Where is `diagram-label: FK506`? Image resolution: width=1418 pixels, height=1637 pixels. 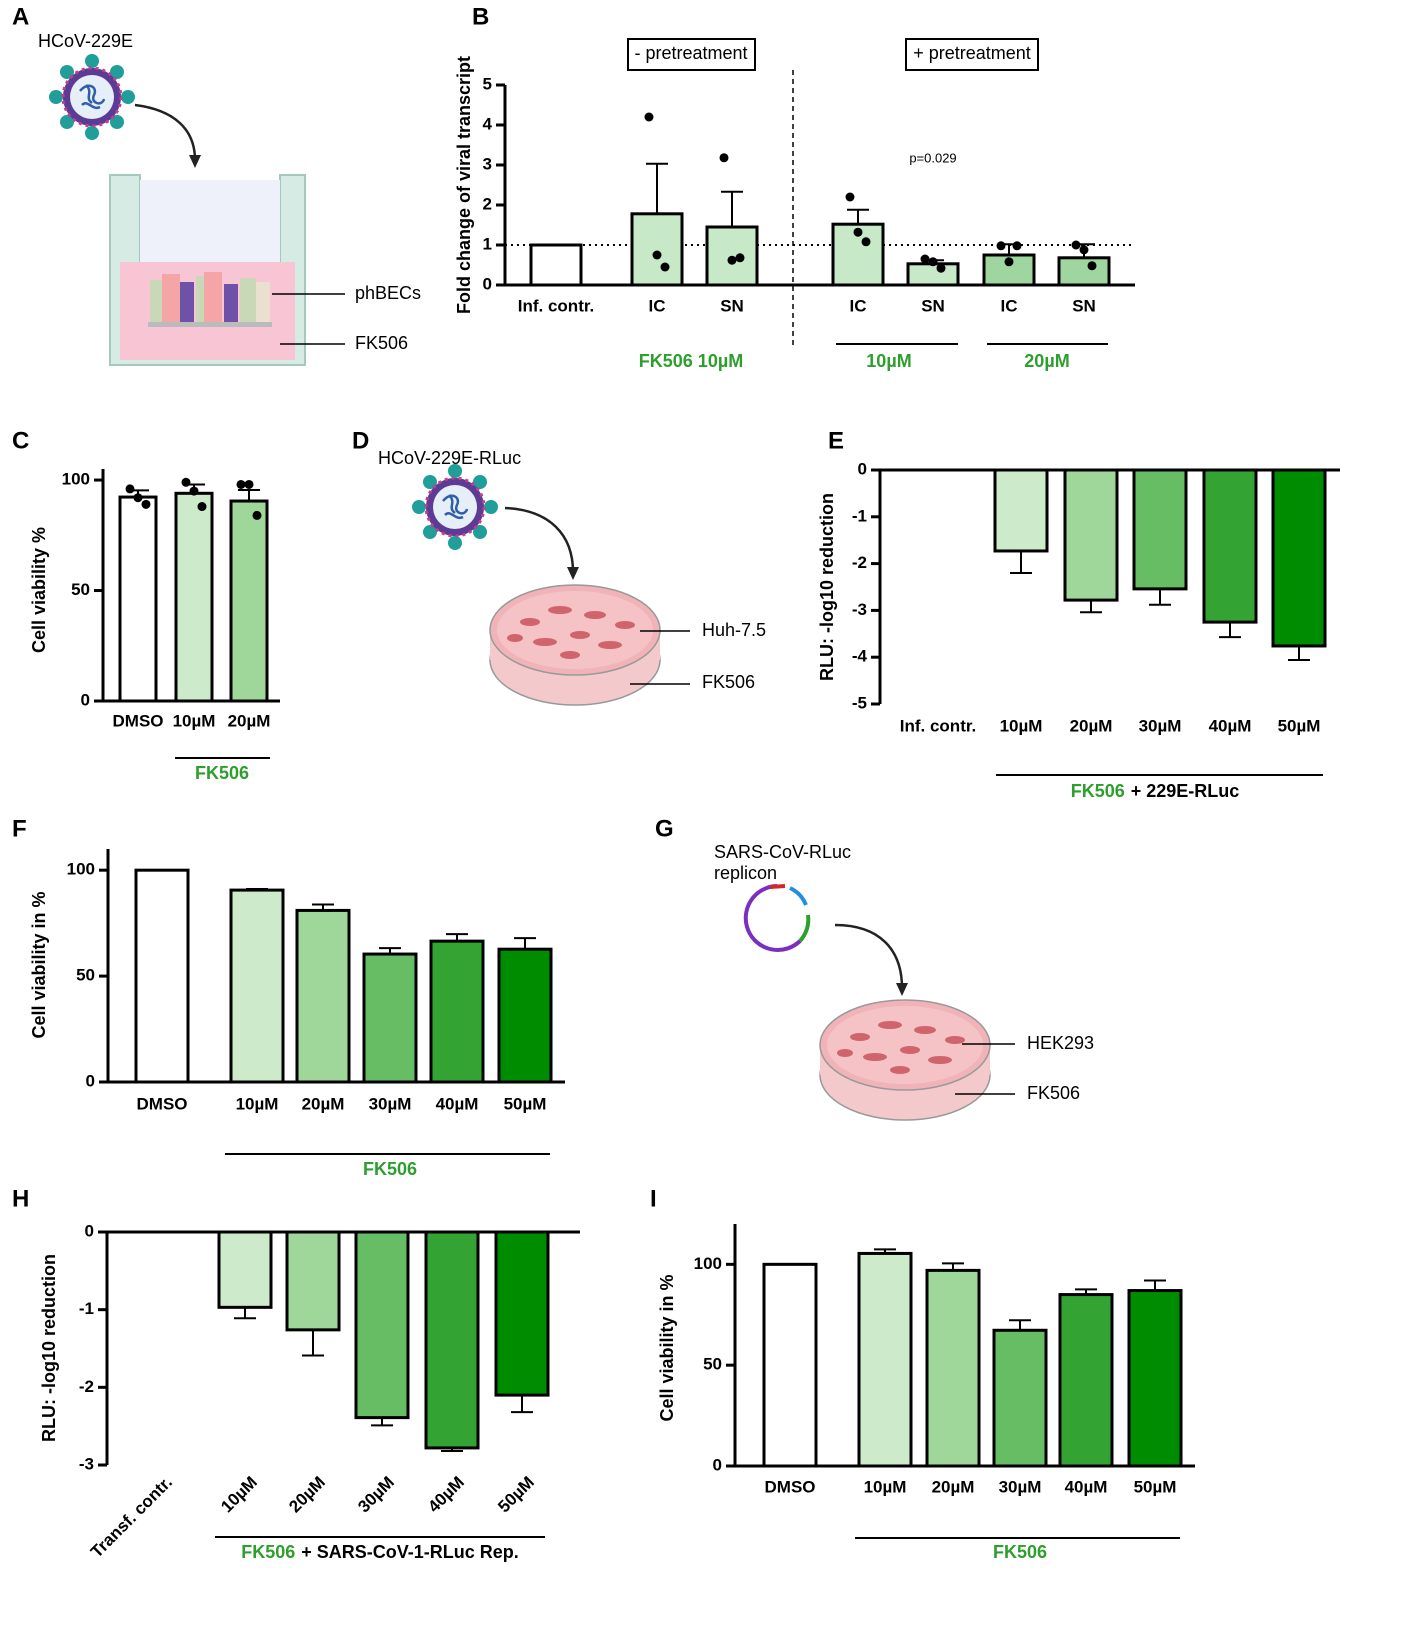 diagram-label: FK506 is located at coordinates (728, 682).